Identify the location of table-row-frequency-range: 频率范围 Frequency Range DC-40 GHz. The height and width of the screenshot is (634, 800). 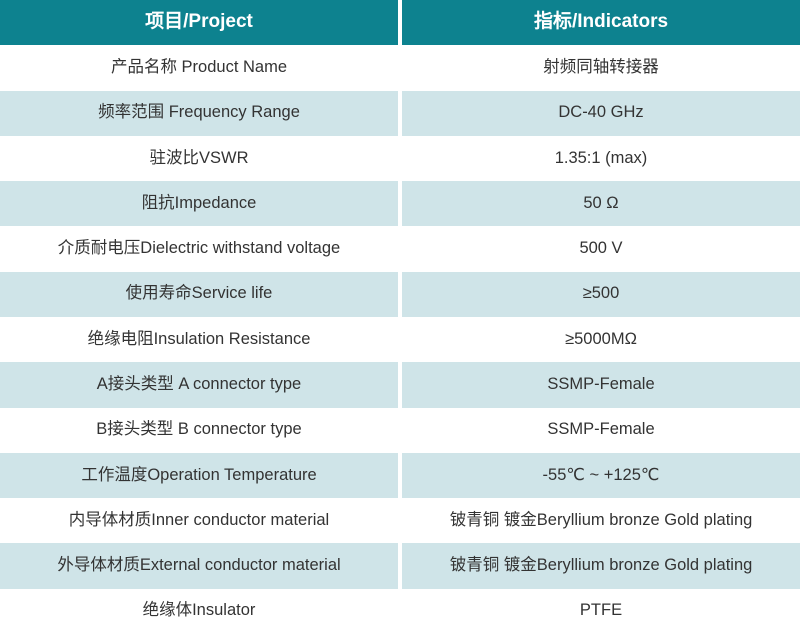
(400, 113).